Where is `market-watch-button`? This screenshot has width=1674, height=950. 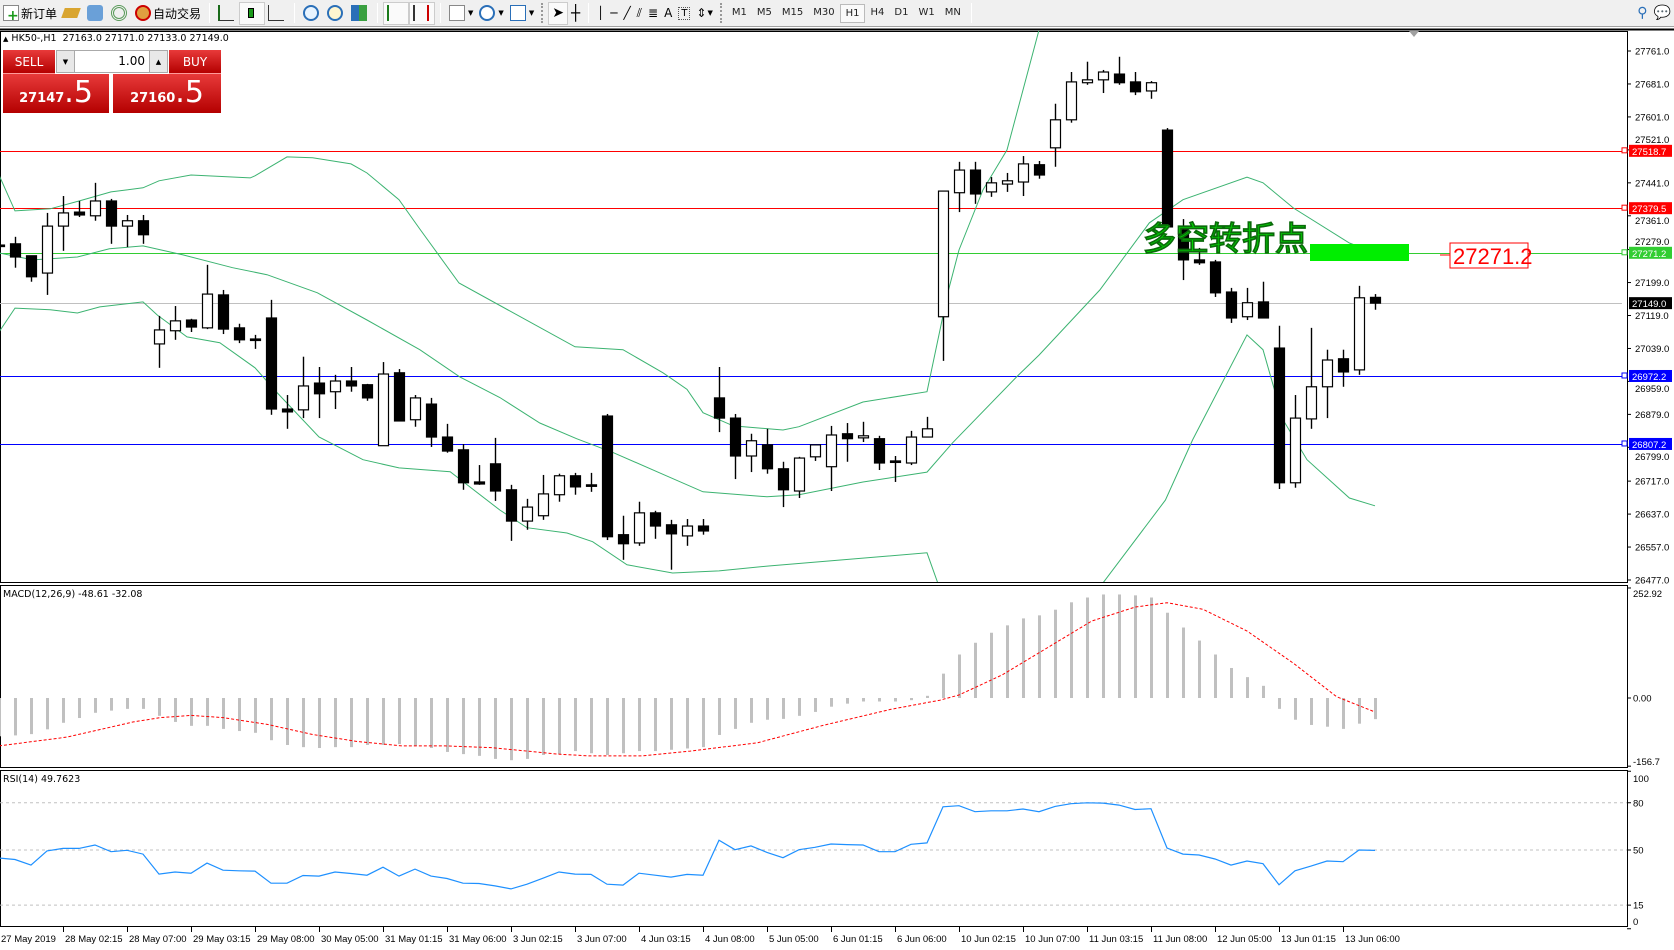 market-watch-button is located at coordinates (72, 13).